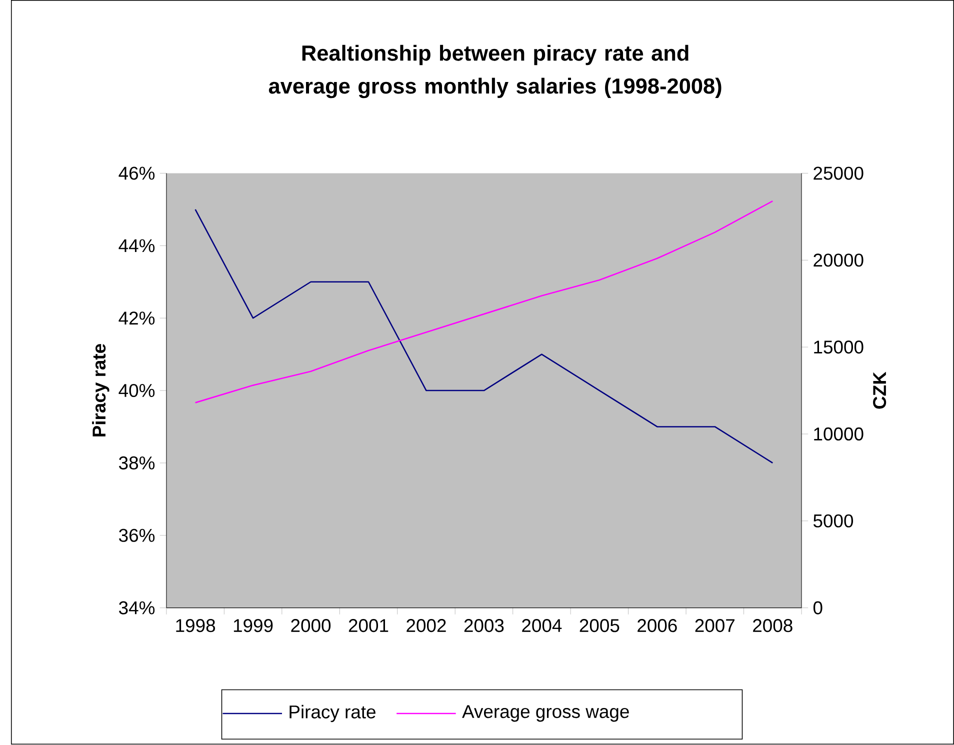 The width and height of the screenshot is (954, 745). Describe the element at coordinates (137, 608) in the screenshot. I see `y-tick-label: 34%` at that location.